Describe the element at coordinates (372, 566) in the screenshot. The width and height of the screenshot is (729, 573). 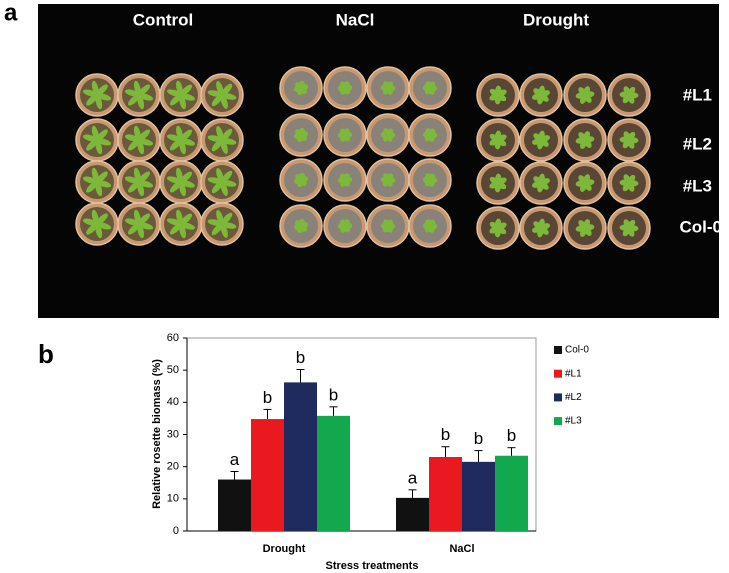
I see `x-axis-label: Stress treatments` at that location.